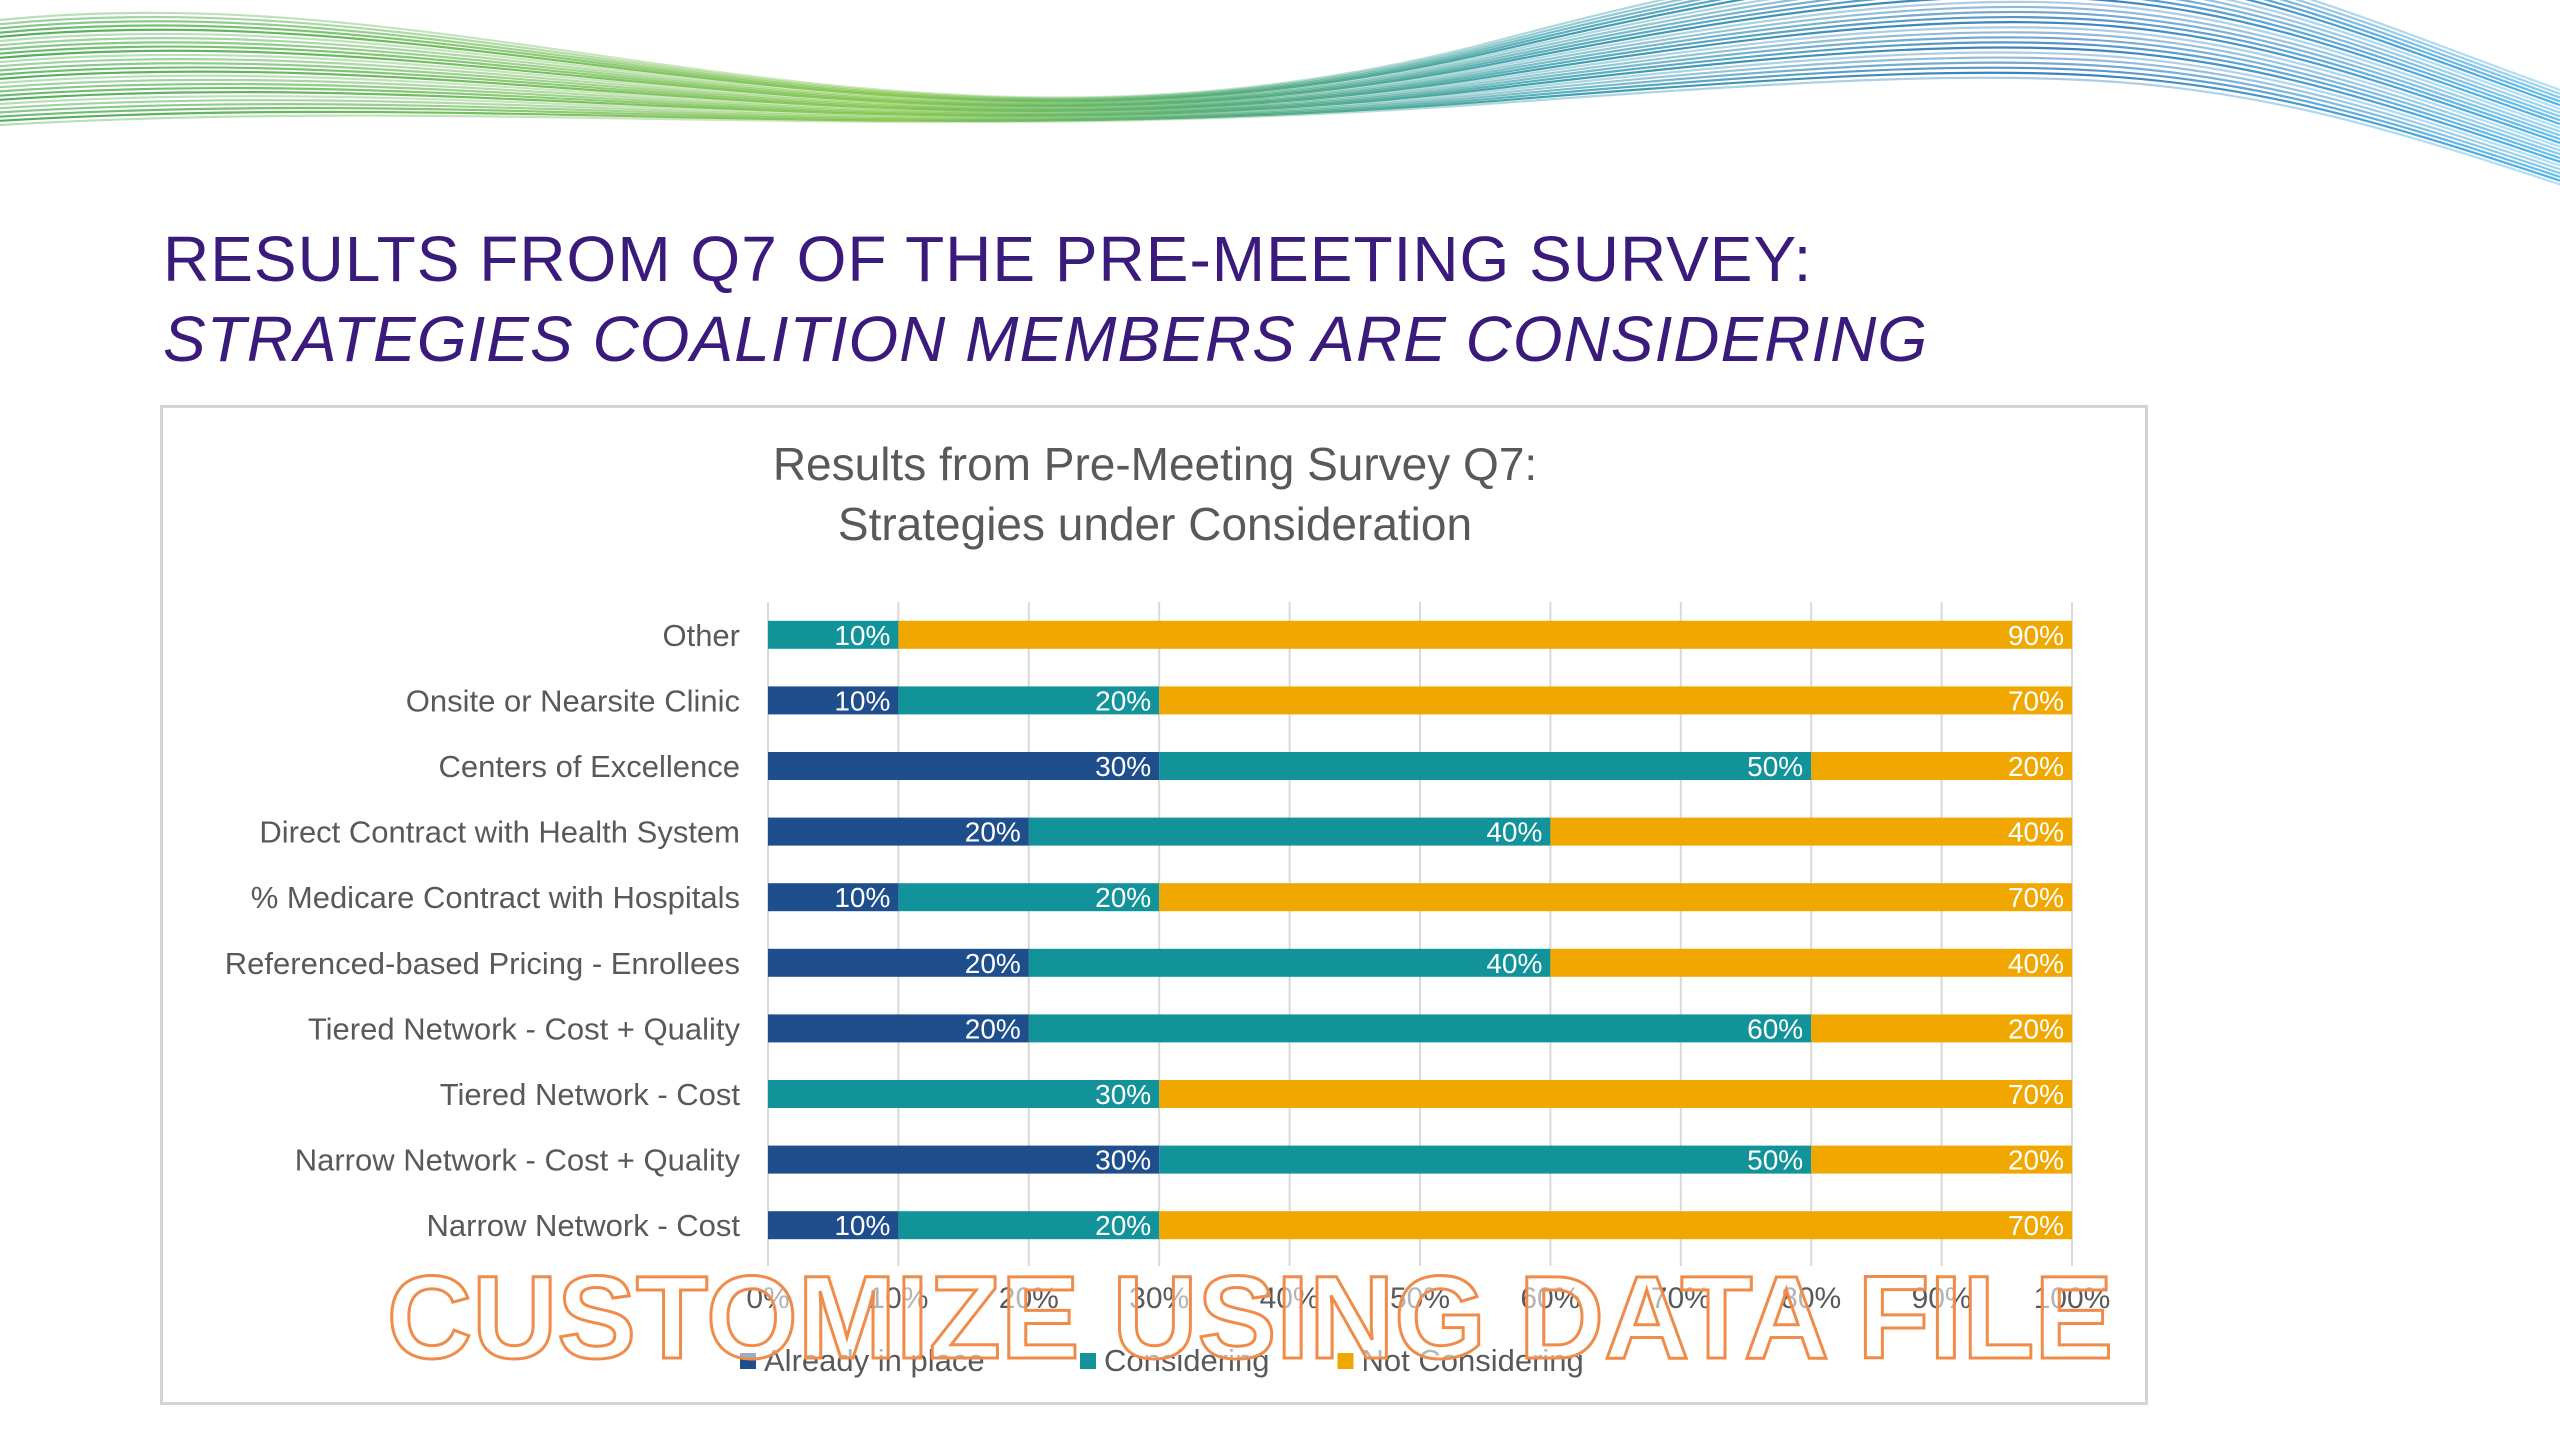 The image size is (2560, 1440). I want to click on category-label: % Medicare Contract with Hospitals, so click(495, 897).